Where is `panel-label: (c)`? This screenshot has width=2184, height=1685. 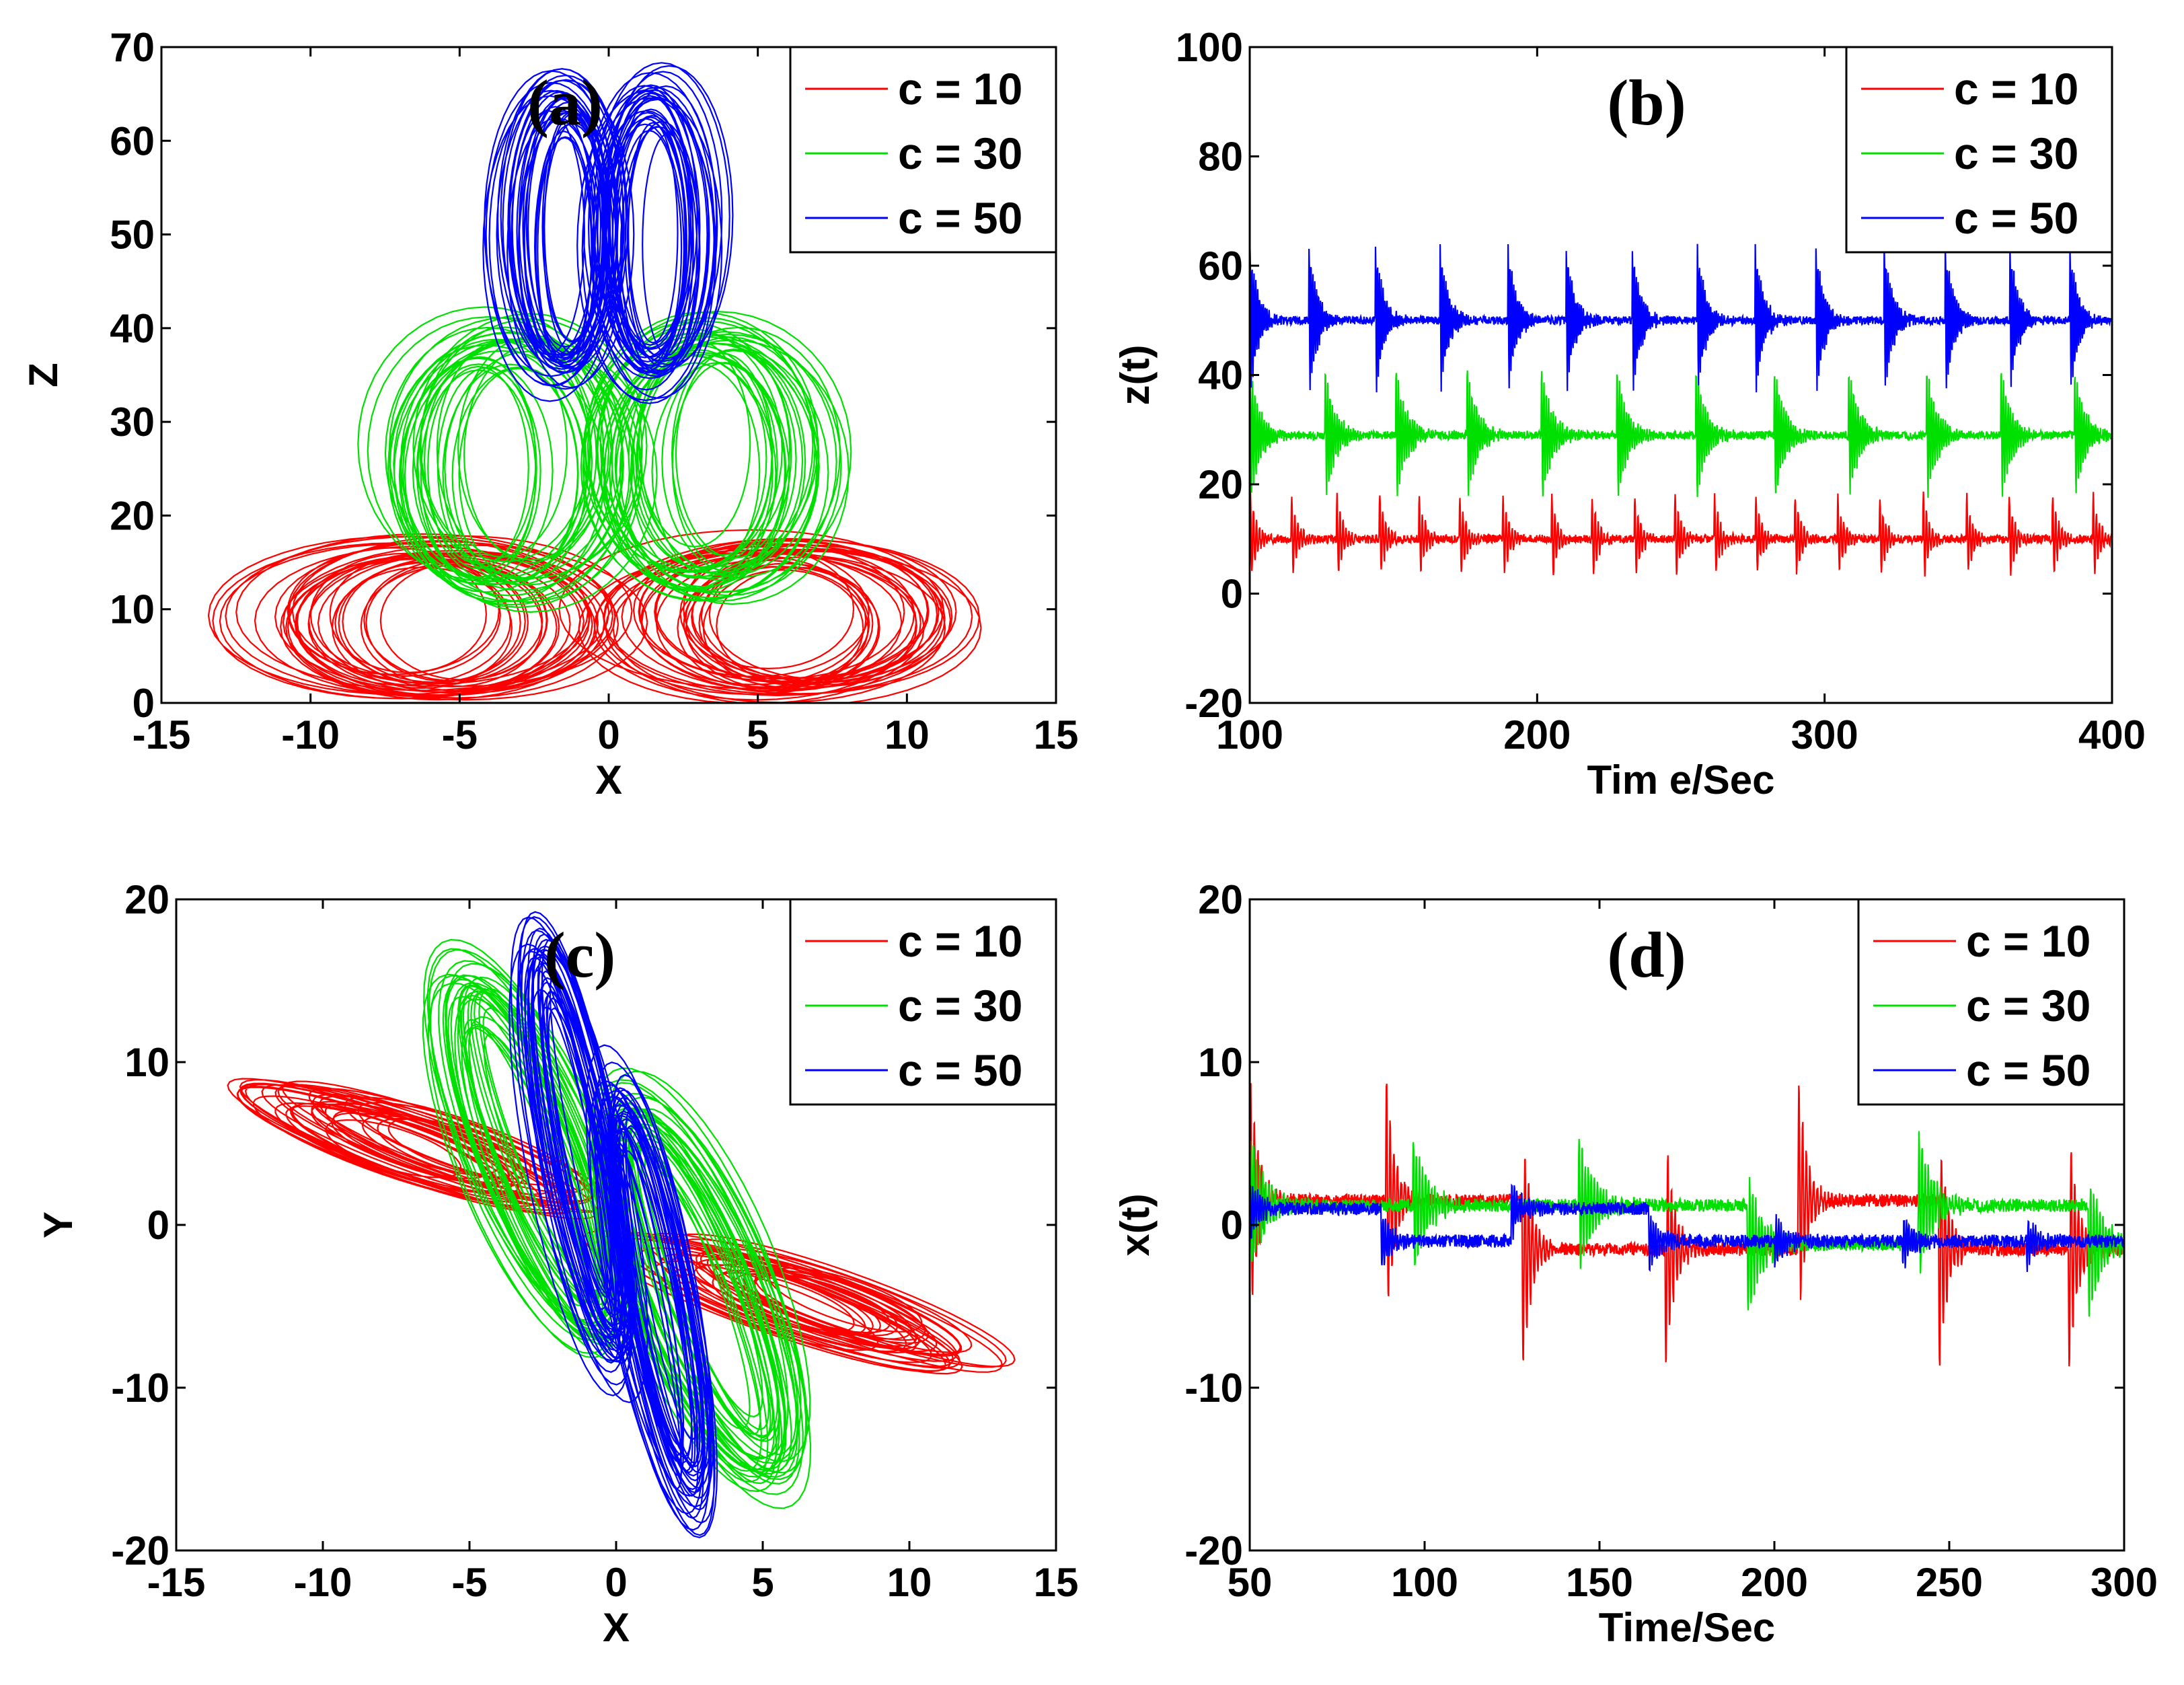
panel-label: (c) is located at coordinates (580, 955).